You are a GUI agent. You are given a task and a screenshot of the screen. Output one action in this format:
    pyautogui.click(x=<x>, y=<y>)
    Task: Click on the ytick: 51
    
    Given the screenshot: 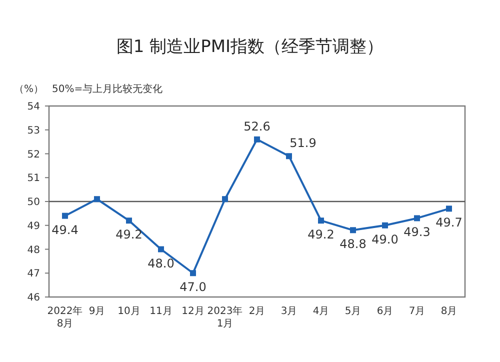 What is the action you would take?
    pyautogui.click(x=33, y=178)
    